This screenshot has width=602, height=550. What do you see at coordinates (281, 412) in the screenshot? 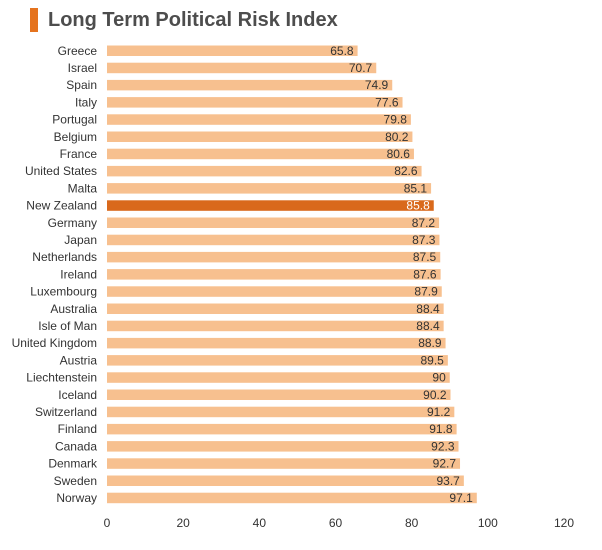
I see `bar-switzerland` at bounding box center [281, 412].